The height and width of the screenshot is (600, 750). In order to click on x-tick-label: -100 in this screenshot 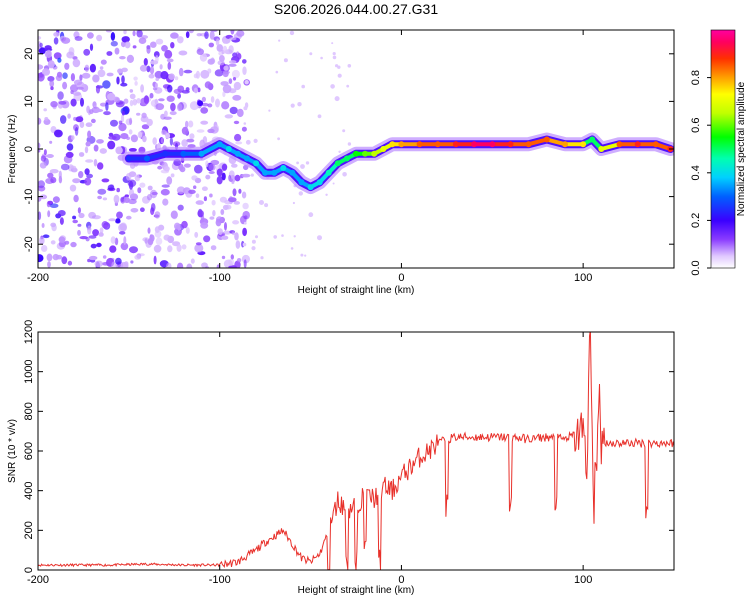, I will do `click(220, 580)`.